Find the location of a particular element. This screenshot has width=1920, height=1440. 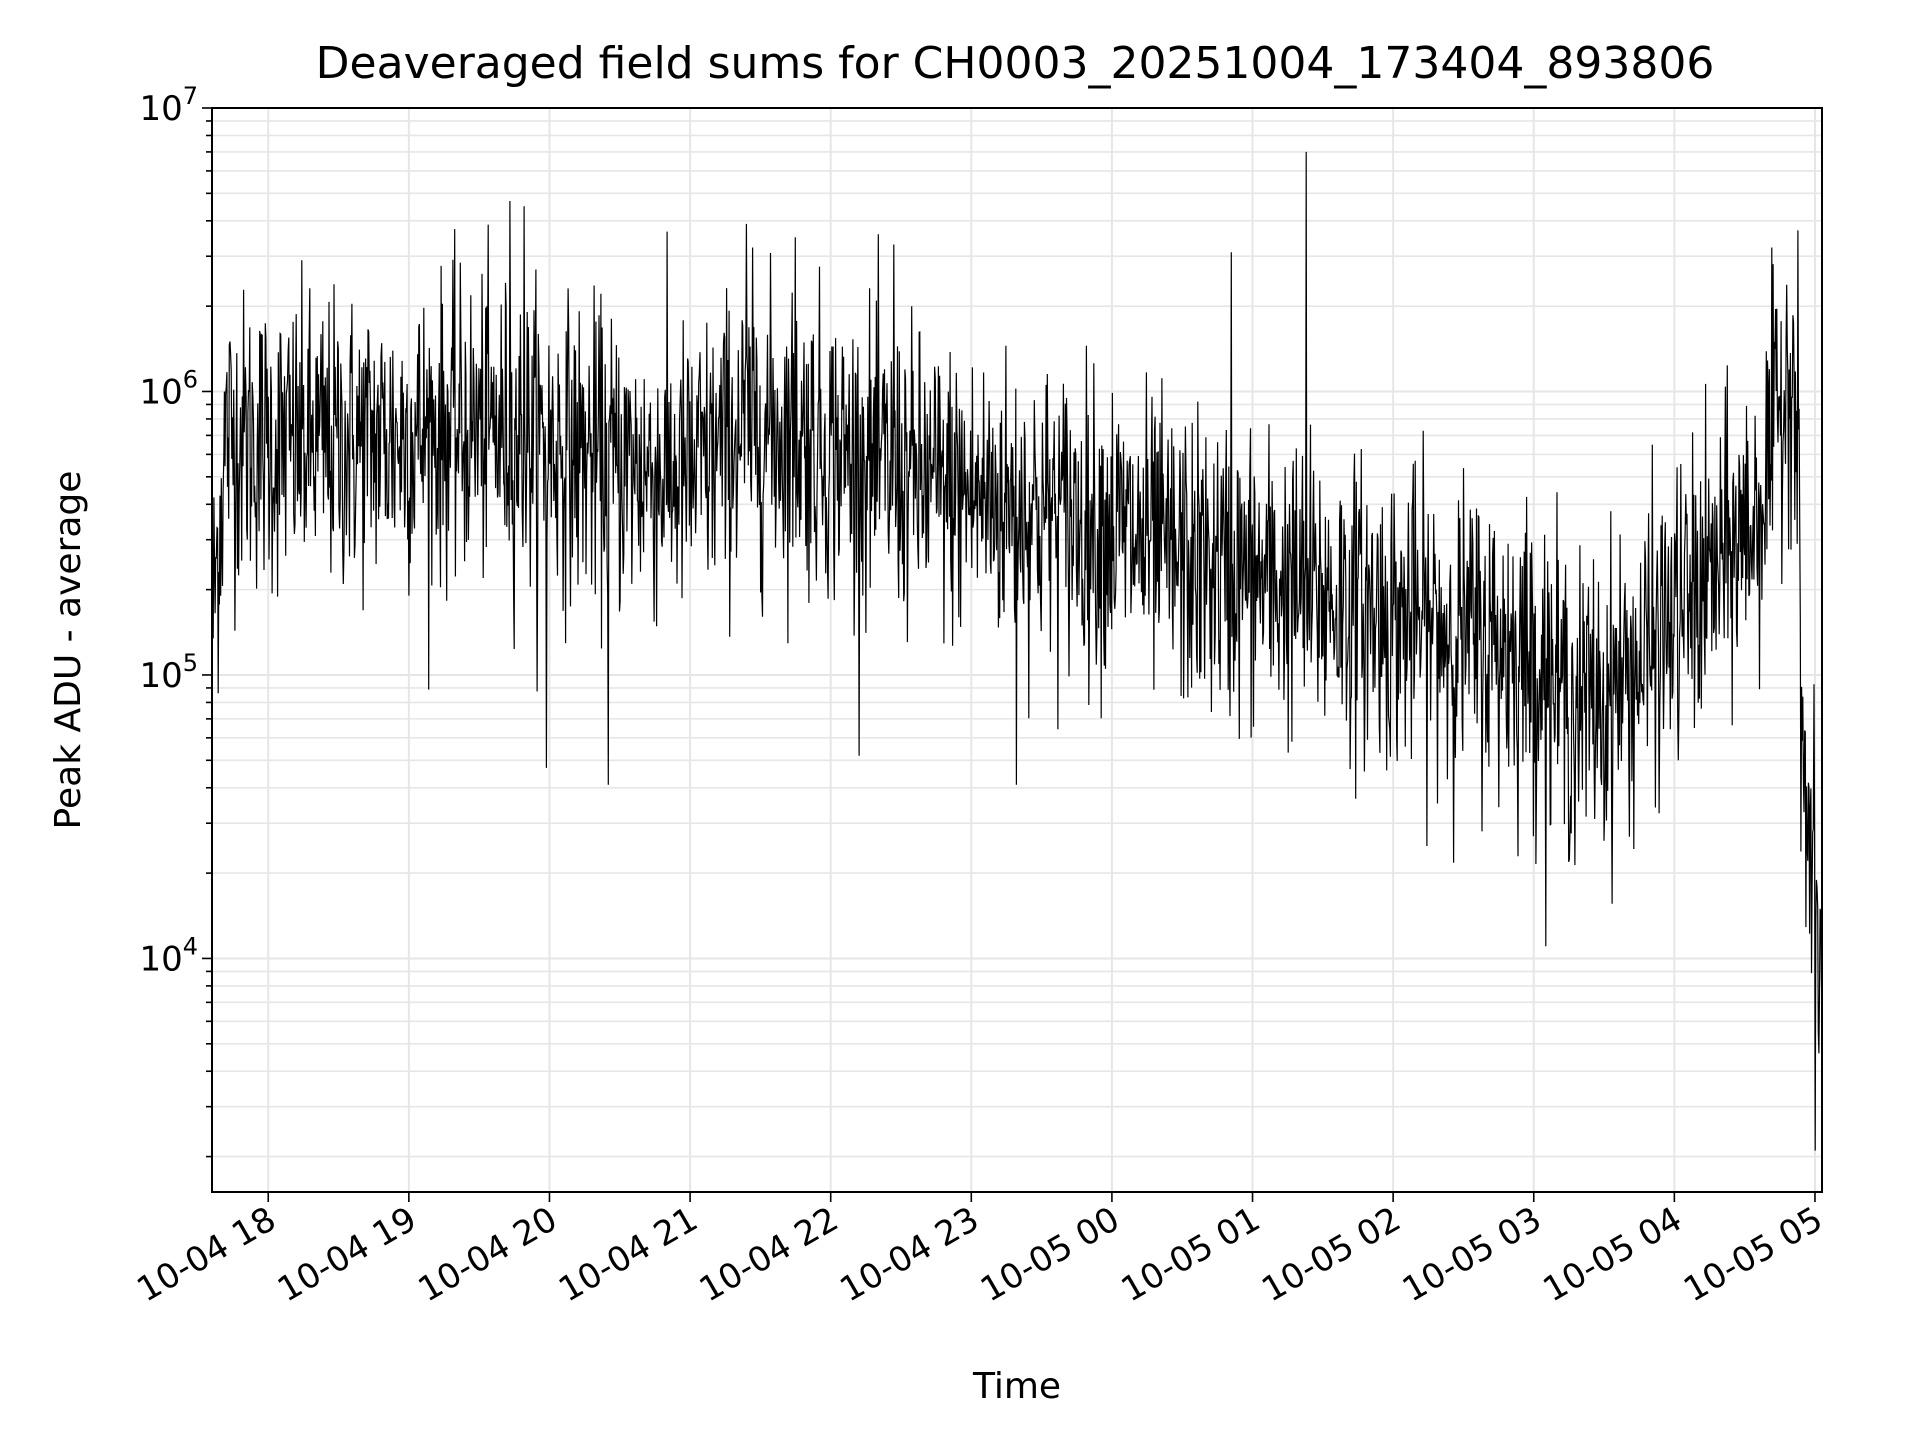

y-tick-label: 10⁴ is located at coordinates (168, 955).